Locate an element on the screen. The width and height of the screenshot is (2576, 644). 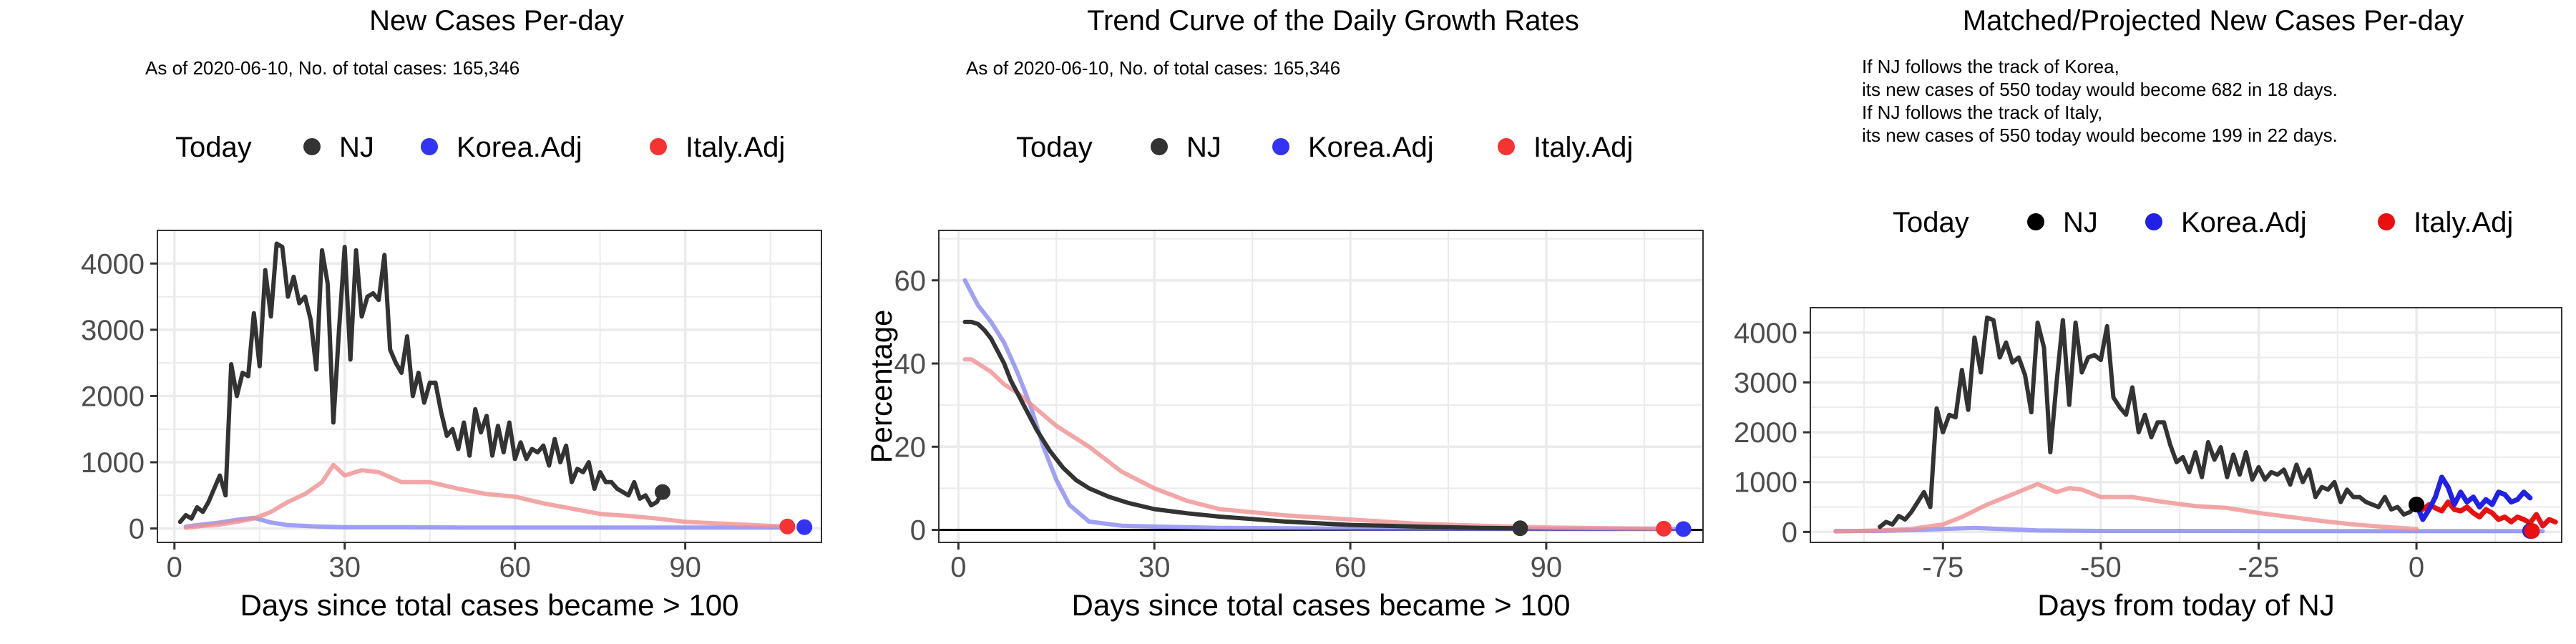
chart-title: New Cases Per-day is located at coordinates (496, 20).